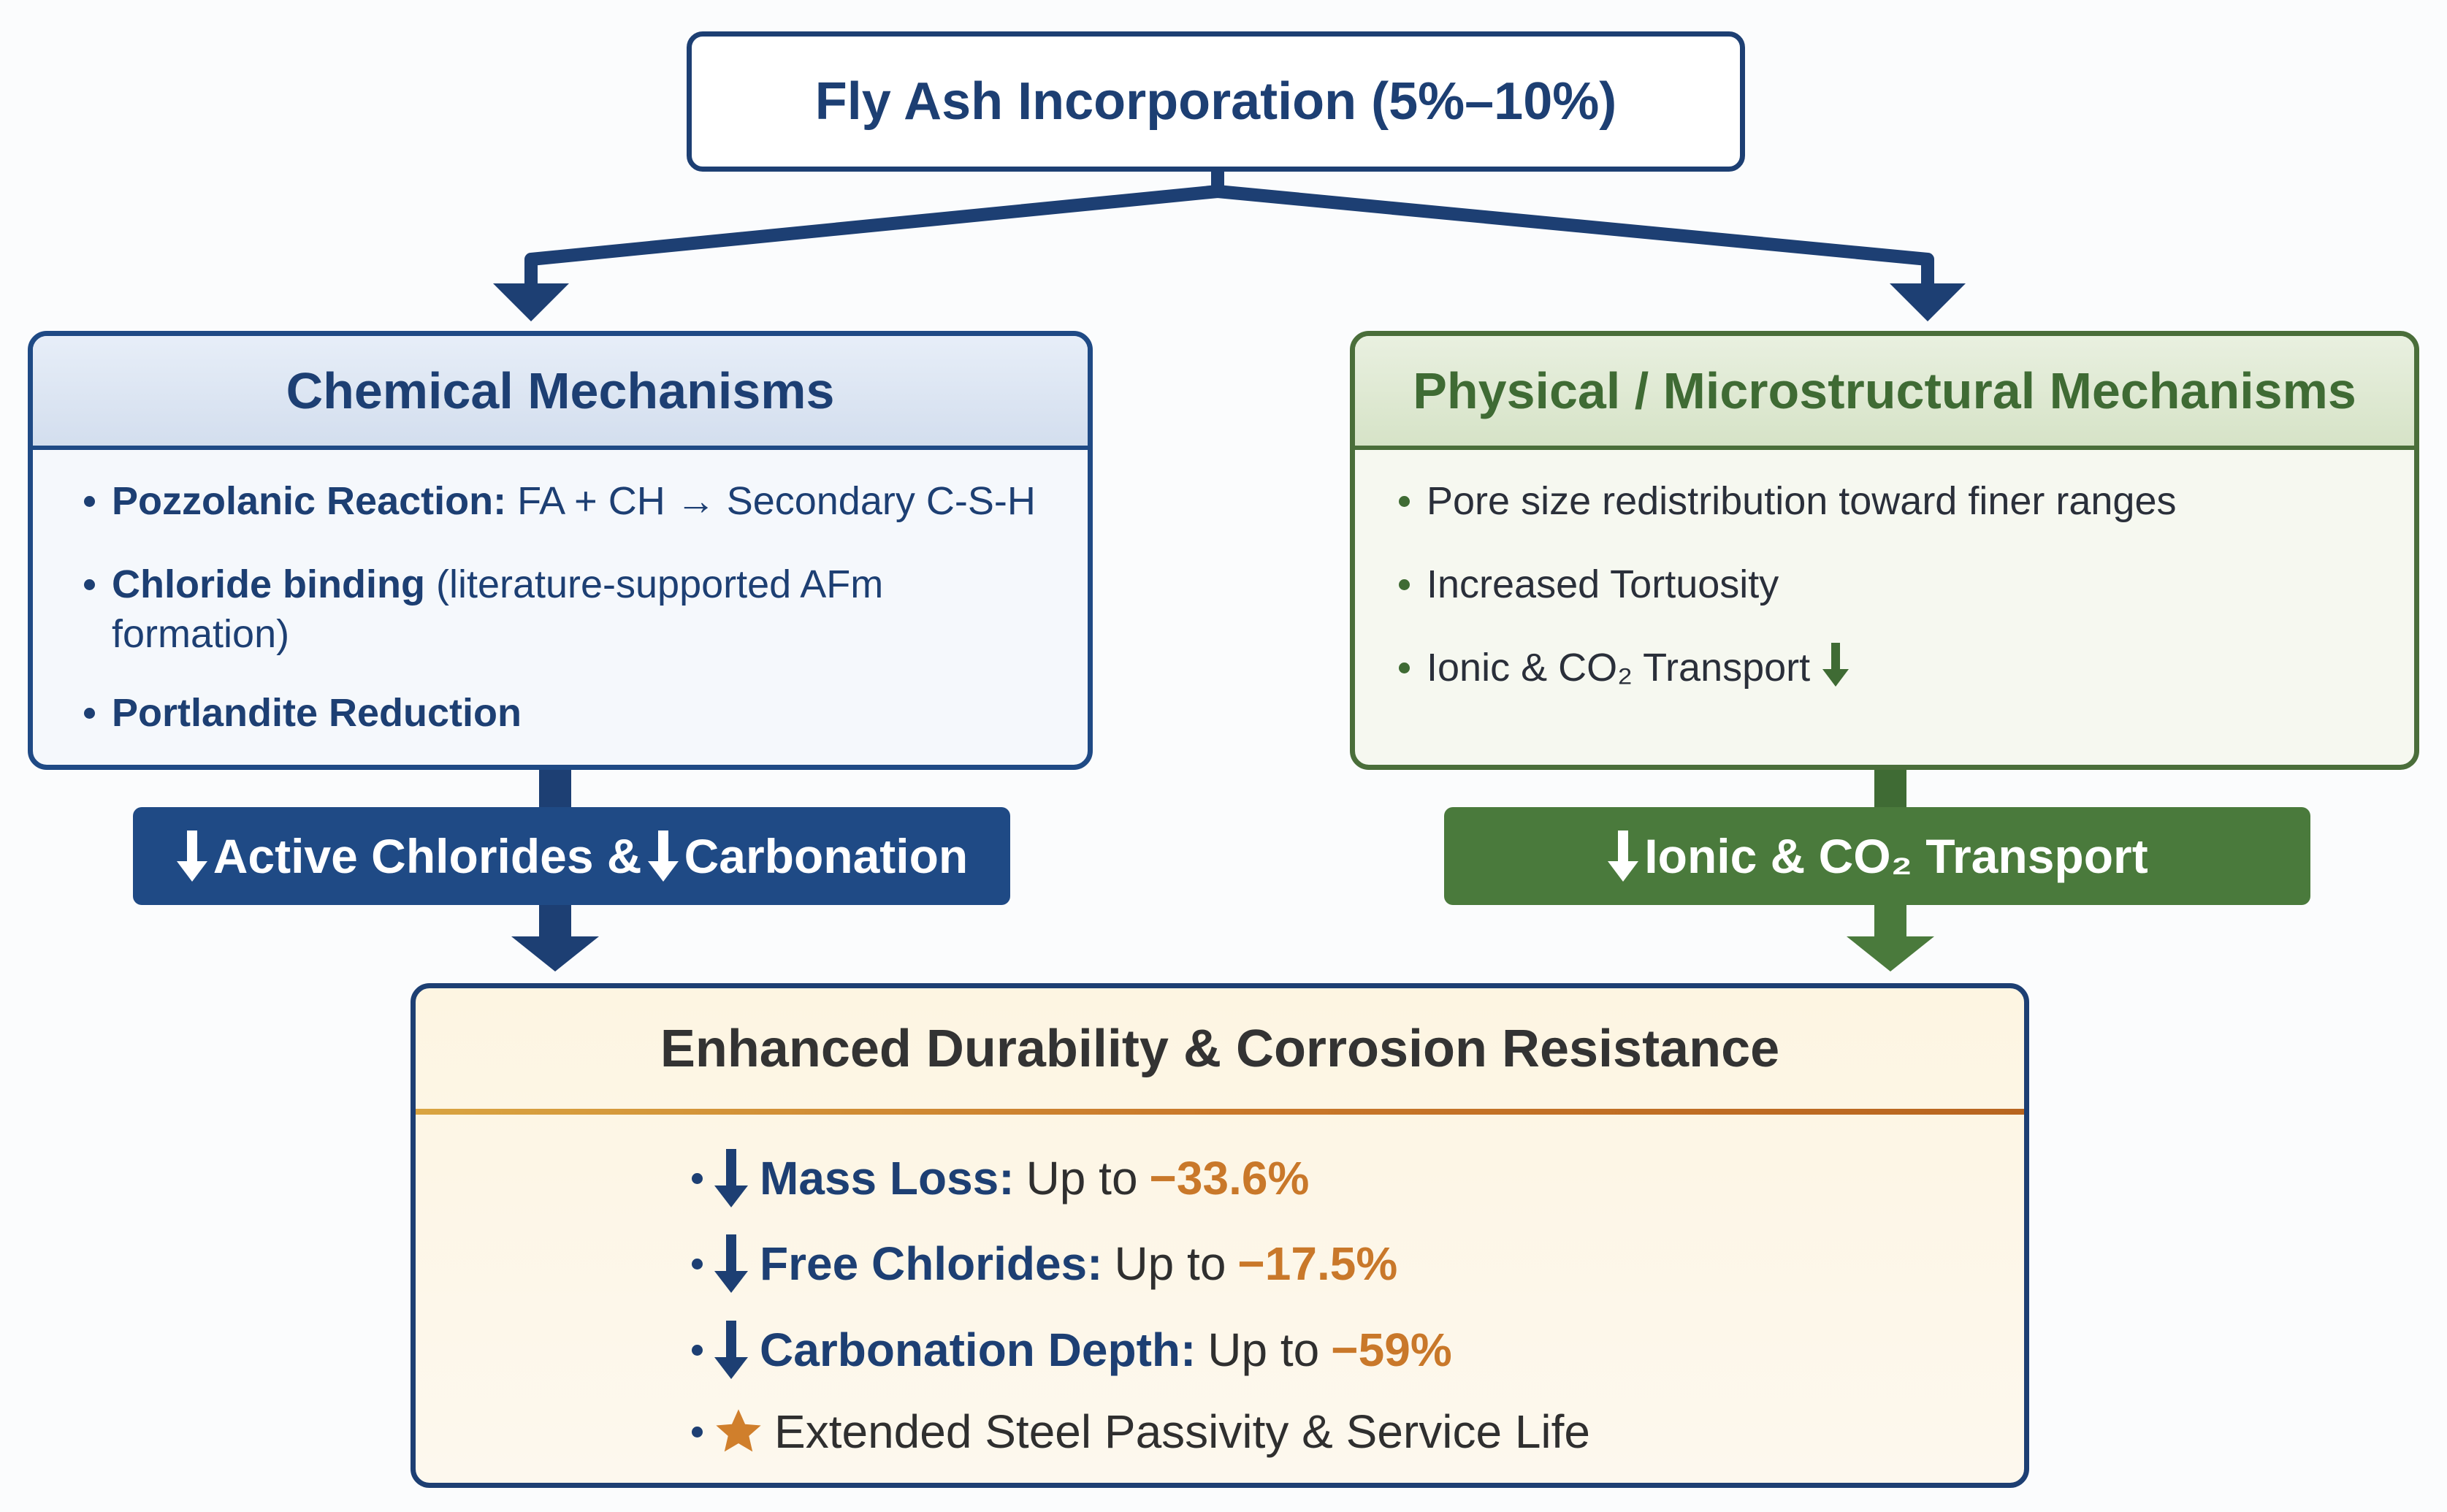 Image resolution: width=2447 pixels, height=1512 pixels. I want to click on item: Extended Steel Passivity & Service Life, so click(1141, 1432).